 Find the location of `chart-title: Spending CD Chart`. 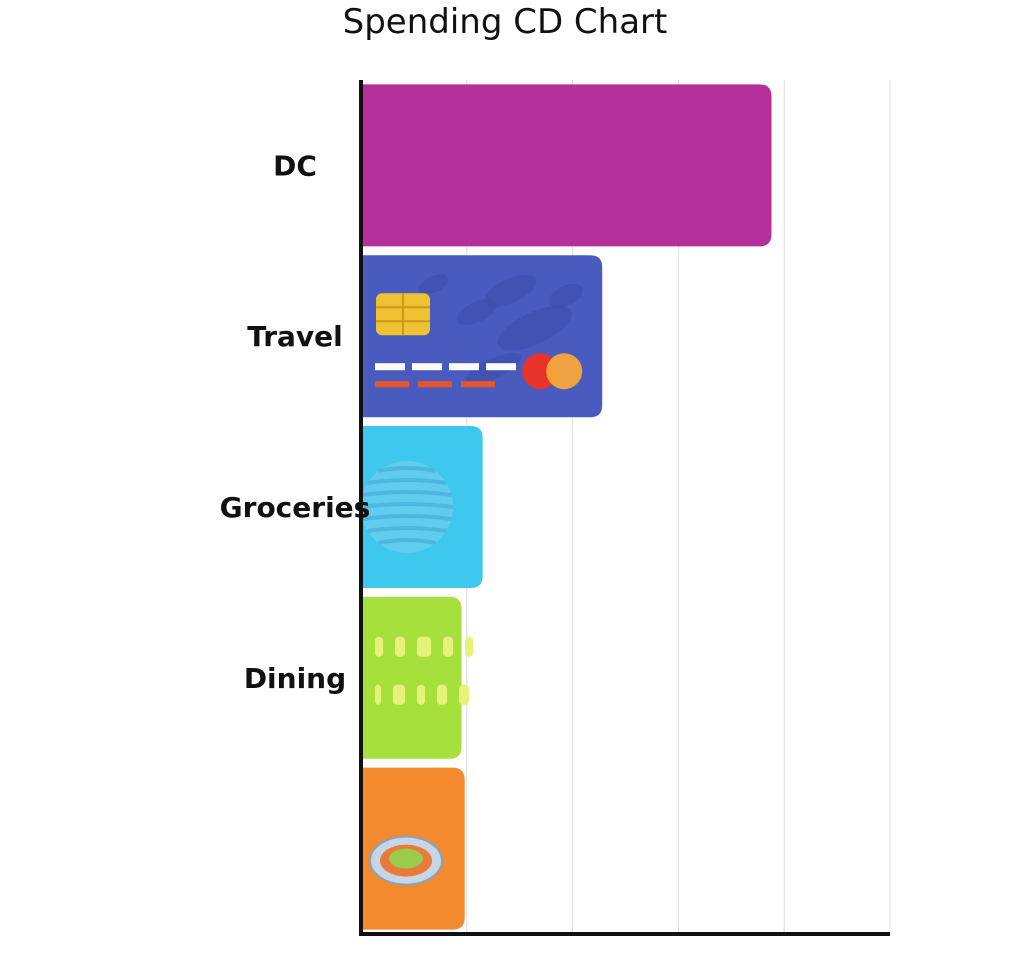

chart-title: Spending CD Chart is located at coordinates (505, 22).